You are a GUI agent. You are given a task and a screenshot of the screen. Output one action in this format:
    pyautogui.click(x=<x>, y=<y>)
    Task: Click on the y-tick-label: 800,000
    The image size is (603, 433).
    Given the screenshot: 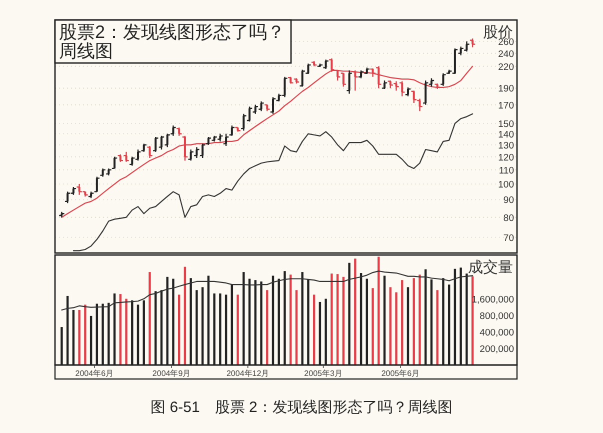 What is the action you would take?
    pyautogui.click(x=497, y=316)
    